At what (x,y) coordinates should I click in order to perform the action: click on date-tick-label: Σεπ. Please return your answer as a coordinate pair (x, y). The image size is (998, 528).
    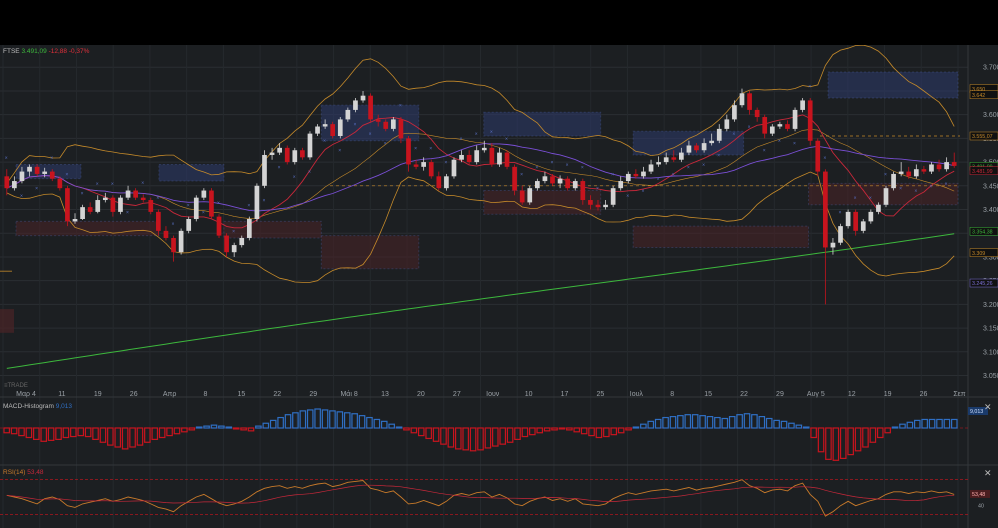
    Looking at the image, I should click on (959, 394).